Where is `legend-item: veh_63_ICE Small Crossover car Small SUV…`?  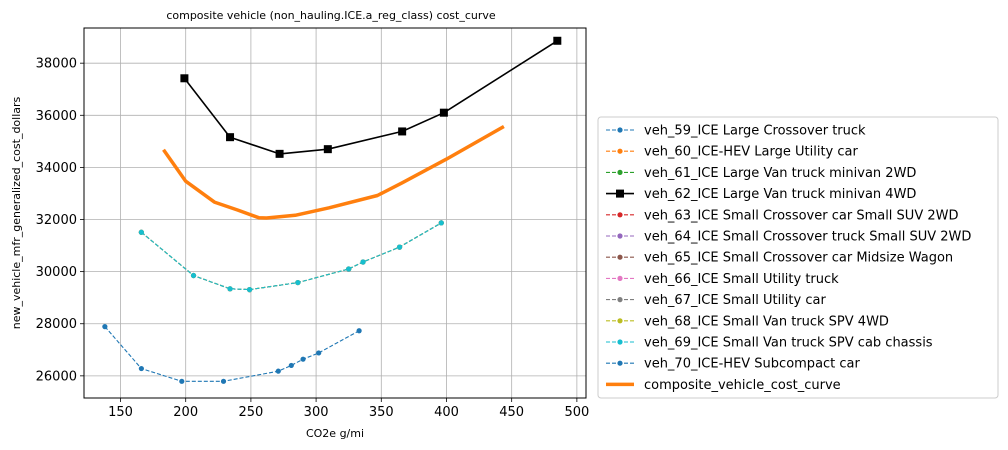
legend-item: veh_63_ICE Small Crossover car Small SUV… is located at coordinates (782, 215).